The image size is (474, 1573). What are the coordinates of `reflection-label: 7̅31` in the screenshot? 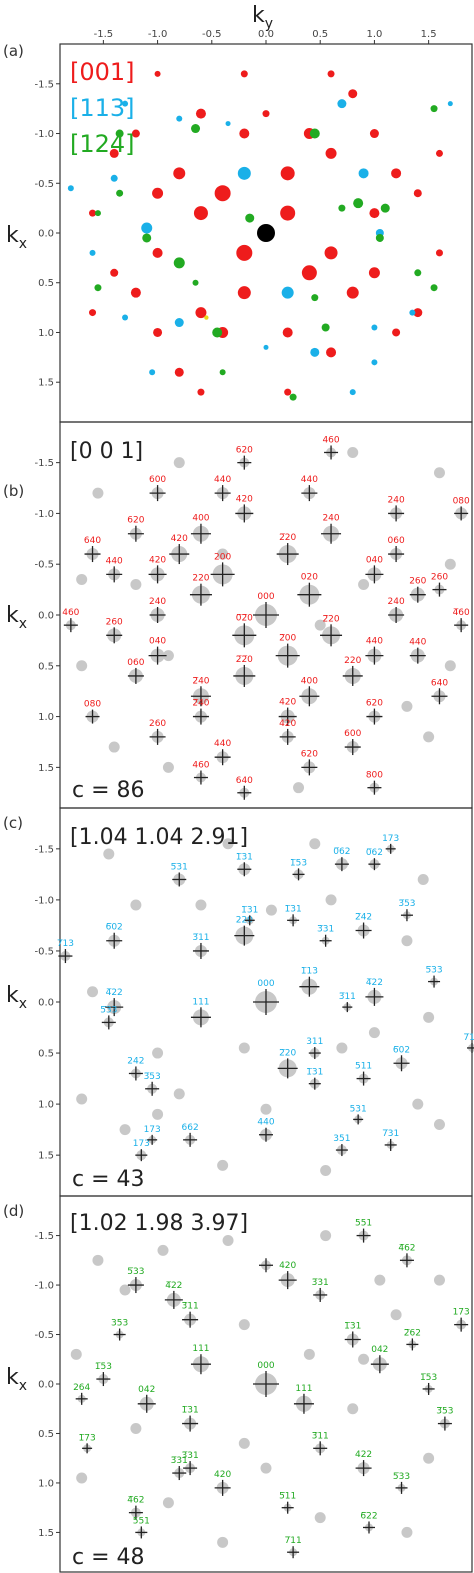 It's located at (390, 1134).